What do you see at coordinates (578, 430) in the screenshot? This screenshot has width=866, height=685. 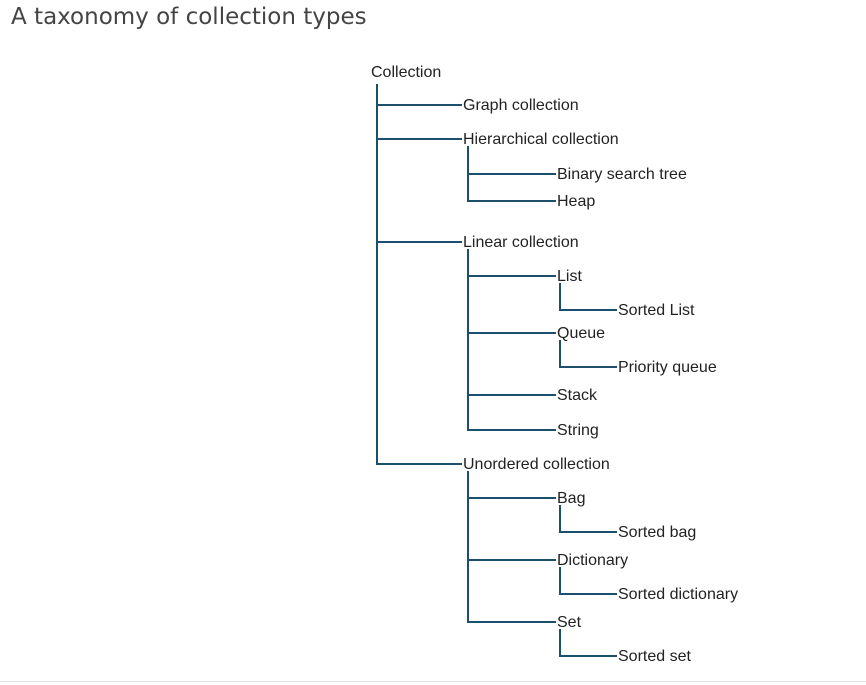 I see `tree-node-string: String` at bounding box center [578, 430].